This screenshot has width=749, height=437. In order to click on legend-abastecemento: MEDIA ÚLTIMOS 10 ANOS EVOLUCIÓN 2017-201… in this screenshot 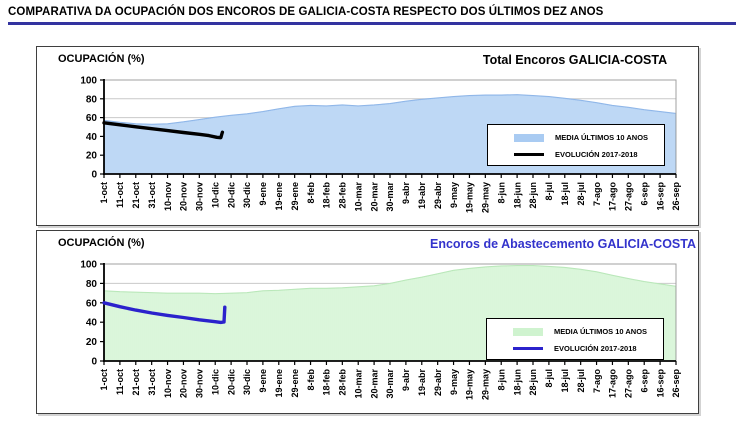, I will do `click(575, 339)`.